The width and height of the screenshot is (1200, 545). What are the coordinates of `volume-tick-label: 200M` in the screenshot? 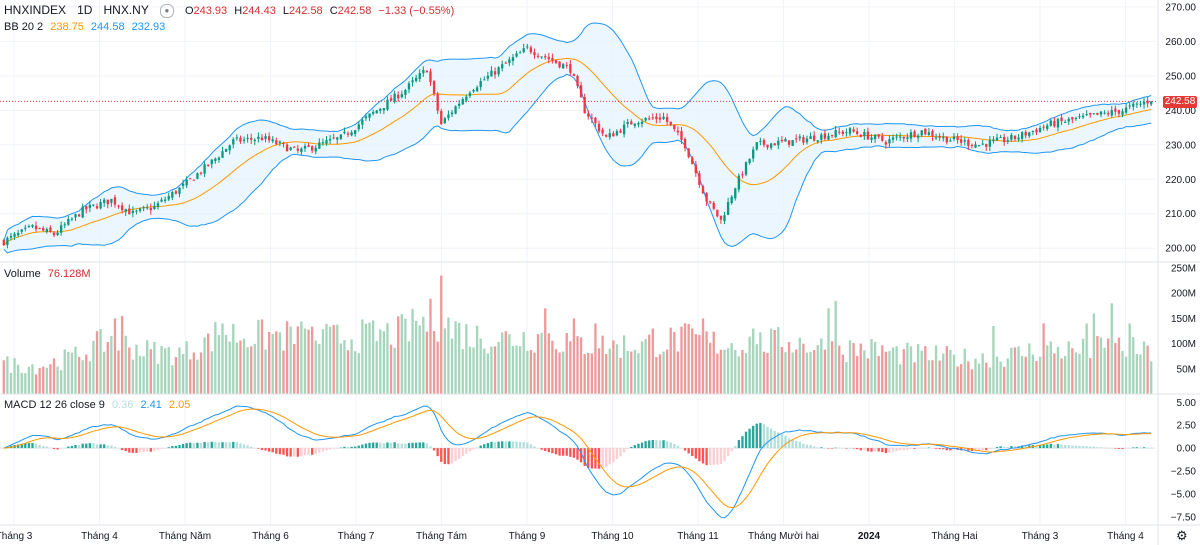 It's located at (1183, 294).